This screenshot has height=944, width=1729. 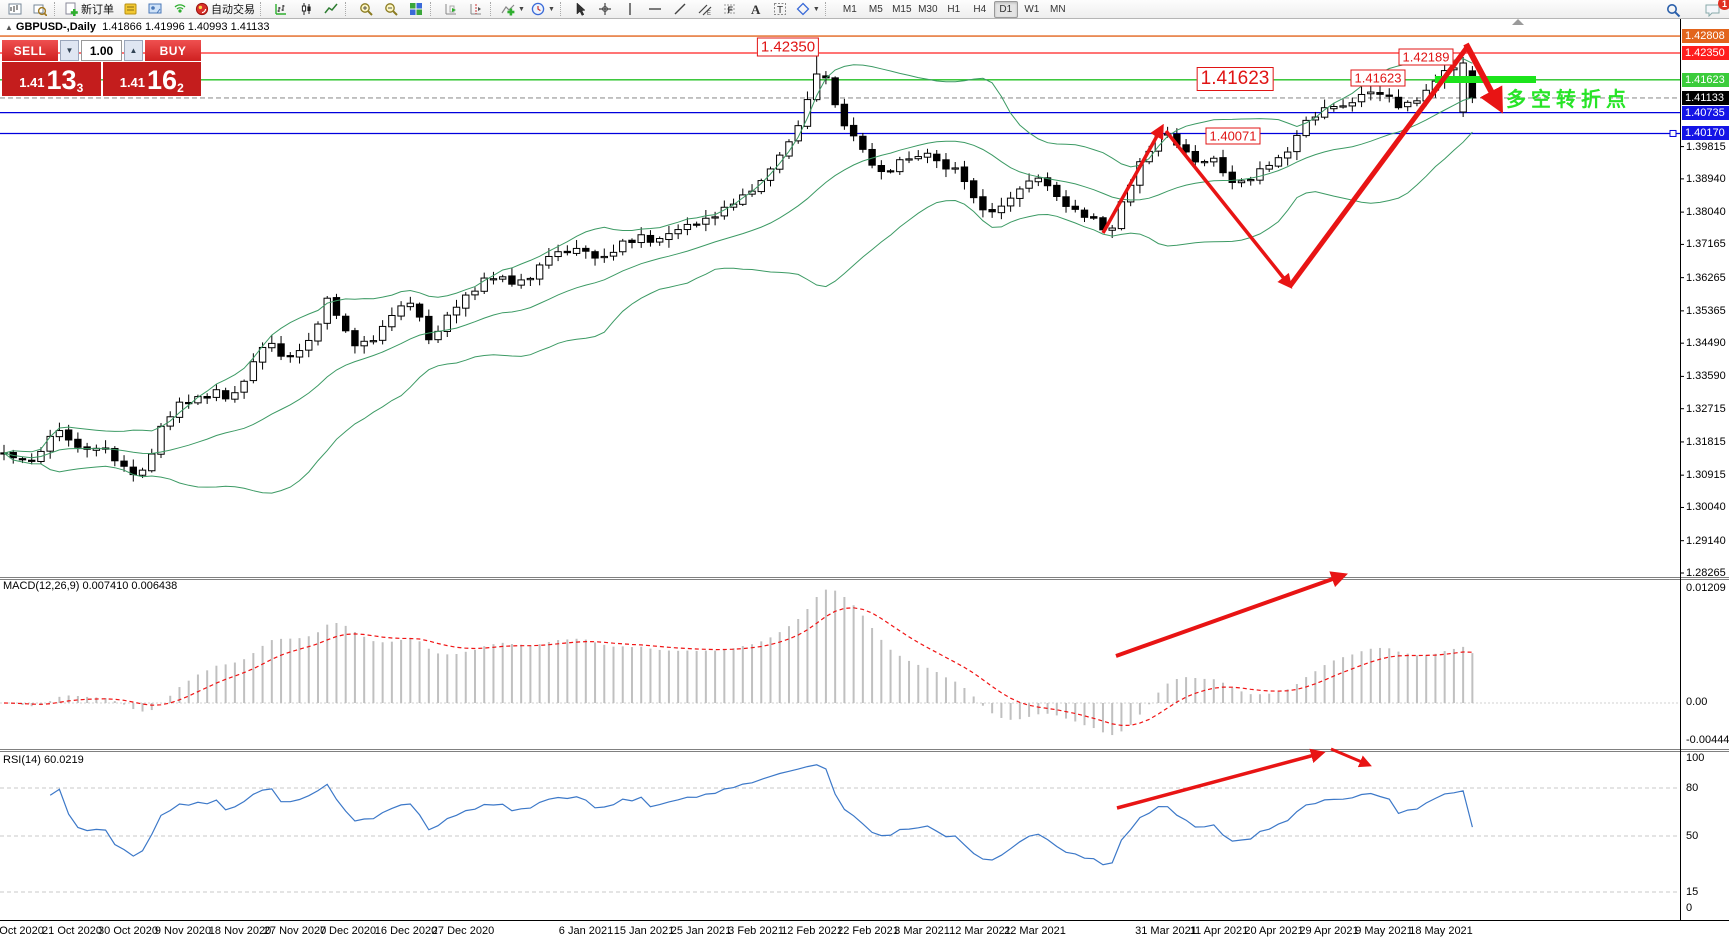 What do you see at coordinates (1705, 36) in the screenshot?
I see `price-level-tag: 1.42808` at bounding box center [1705, 36].